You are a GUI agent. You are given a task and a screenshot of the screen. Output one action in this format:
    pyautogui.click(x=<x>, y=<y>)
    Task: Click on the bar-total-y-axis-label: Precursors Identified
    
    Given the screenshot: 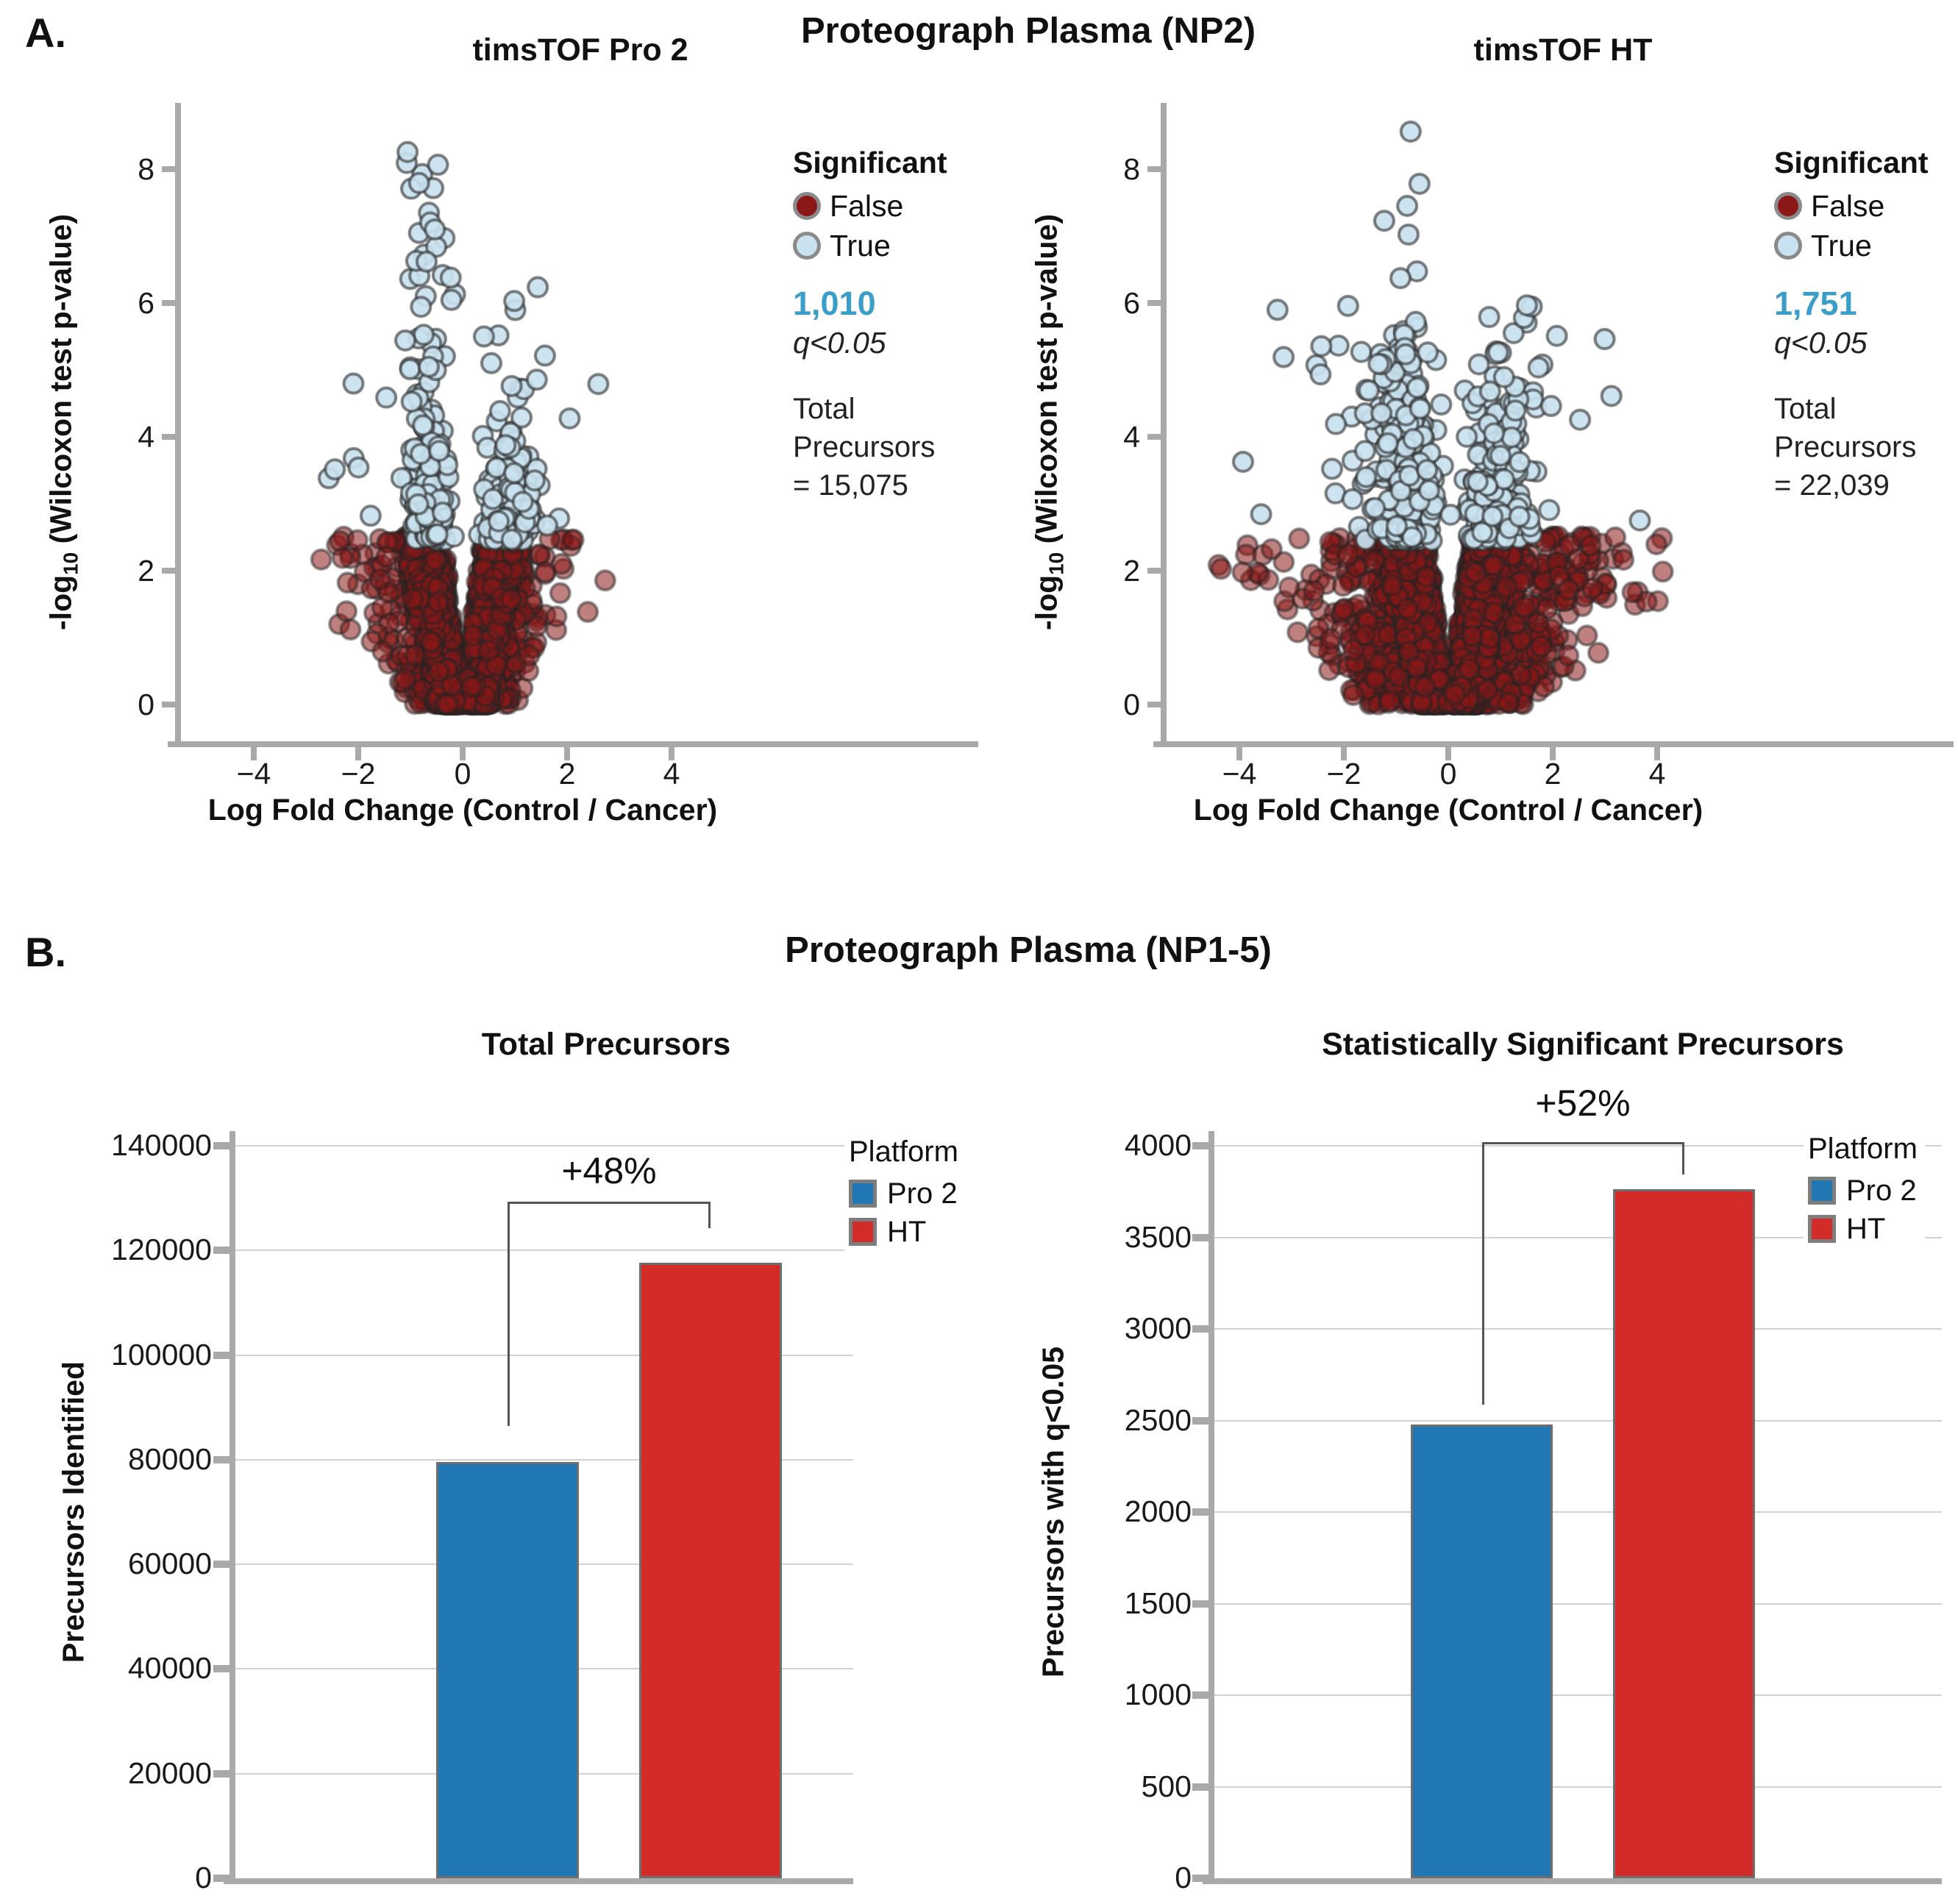 What is the action you would take?
    pyautogui.click(x=73, y=1513)
    